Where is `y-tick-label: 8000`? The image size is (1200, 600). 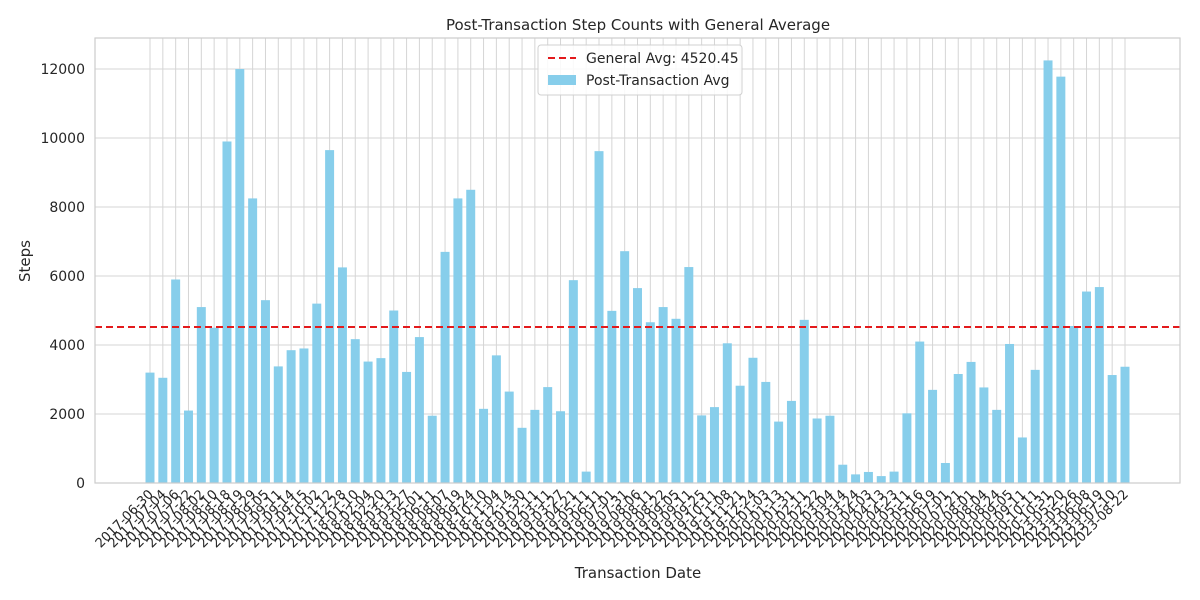
y-tick-label: 8000 is located at coordinates (67, 208).